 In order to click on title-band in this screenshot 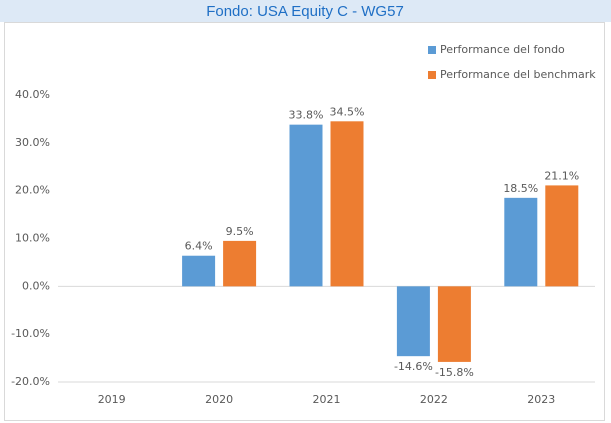, I will do `click(305, 11)`.